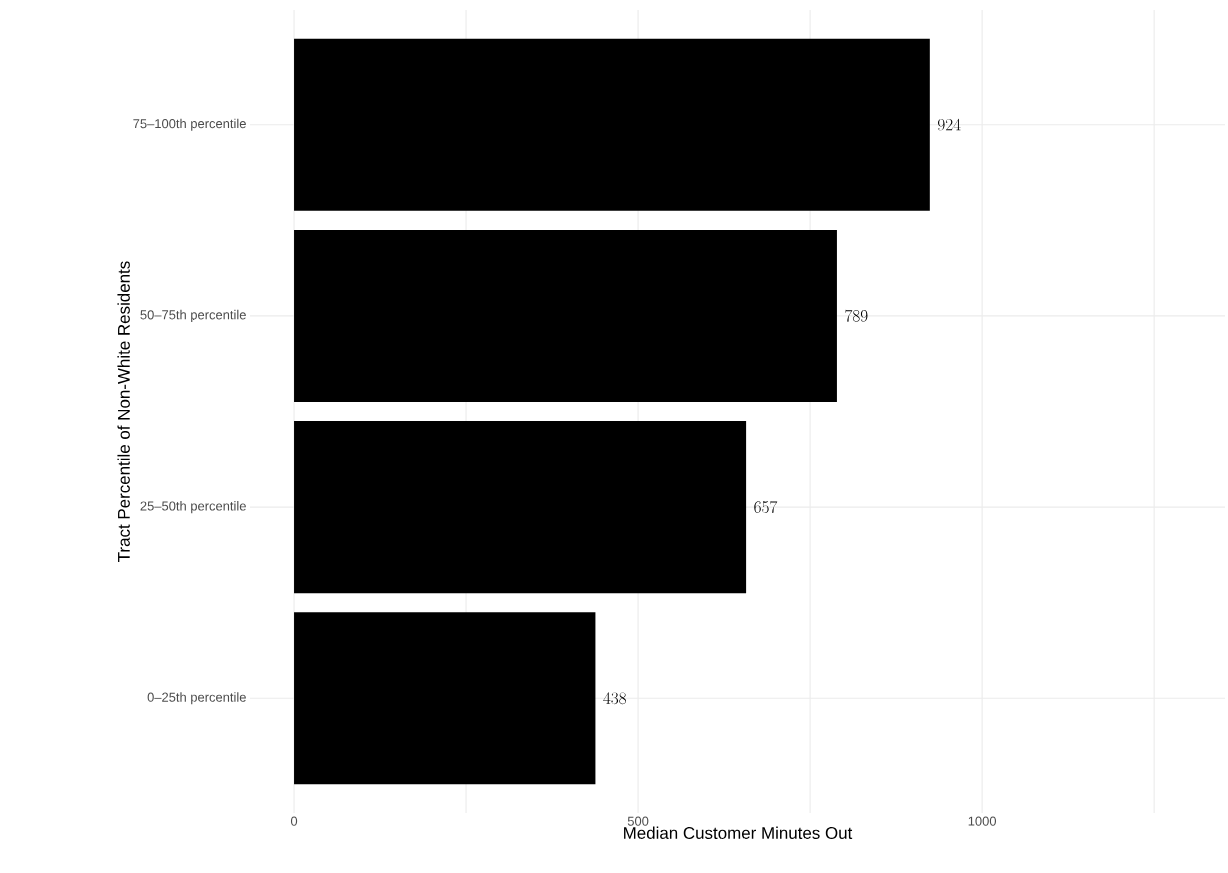  Describe the element at coordinates (856, 315) in the screenshot. I see `data-label: 789` at that location.